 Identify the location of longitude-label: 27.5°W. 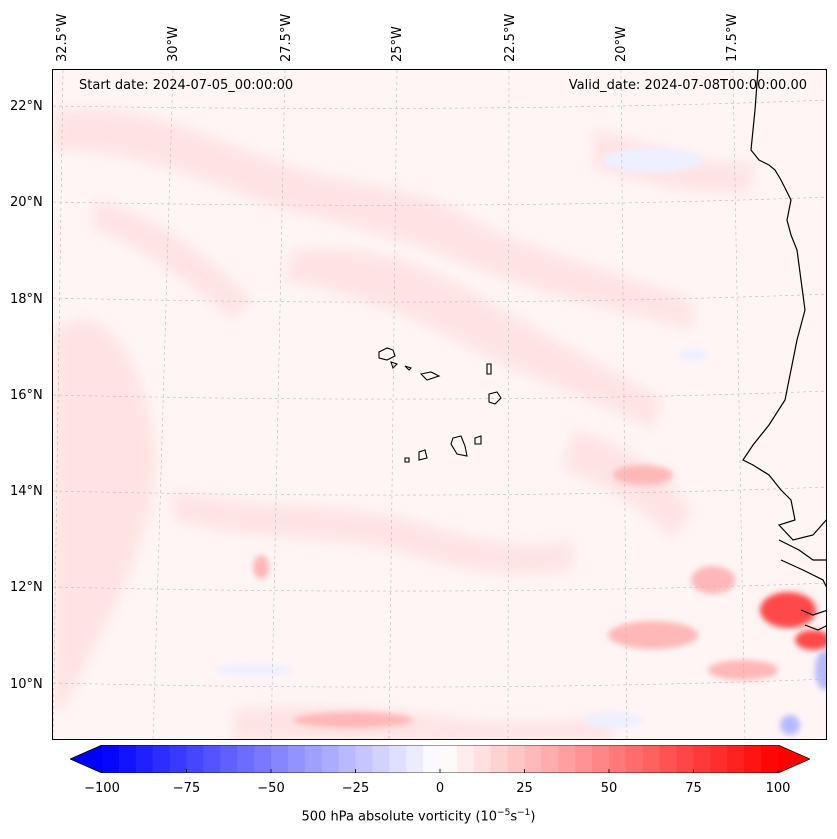
(286, 37).